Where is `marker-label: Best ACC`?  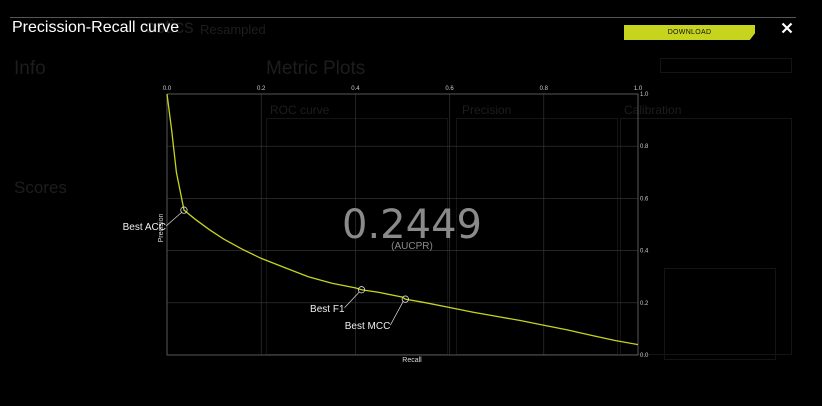
marker-label: Best ACC is located at coordinates (144, 227).